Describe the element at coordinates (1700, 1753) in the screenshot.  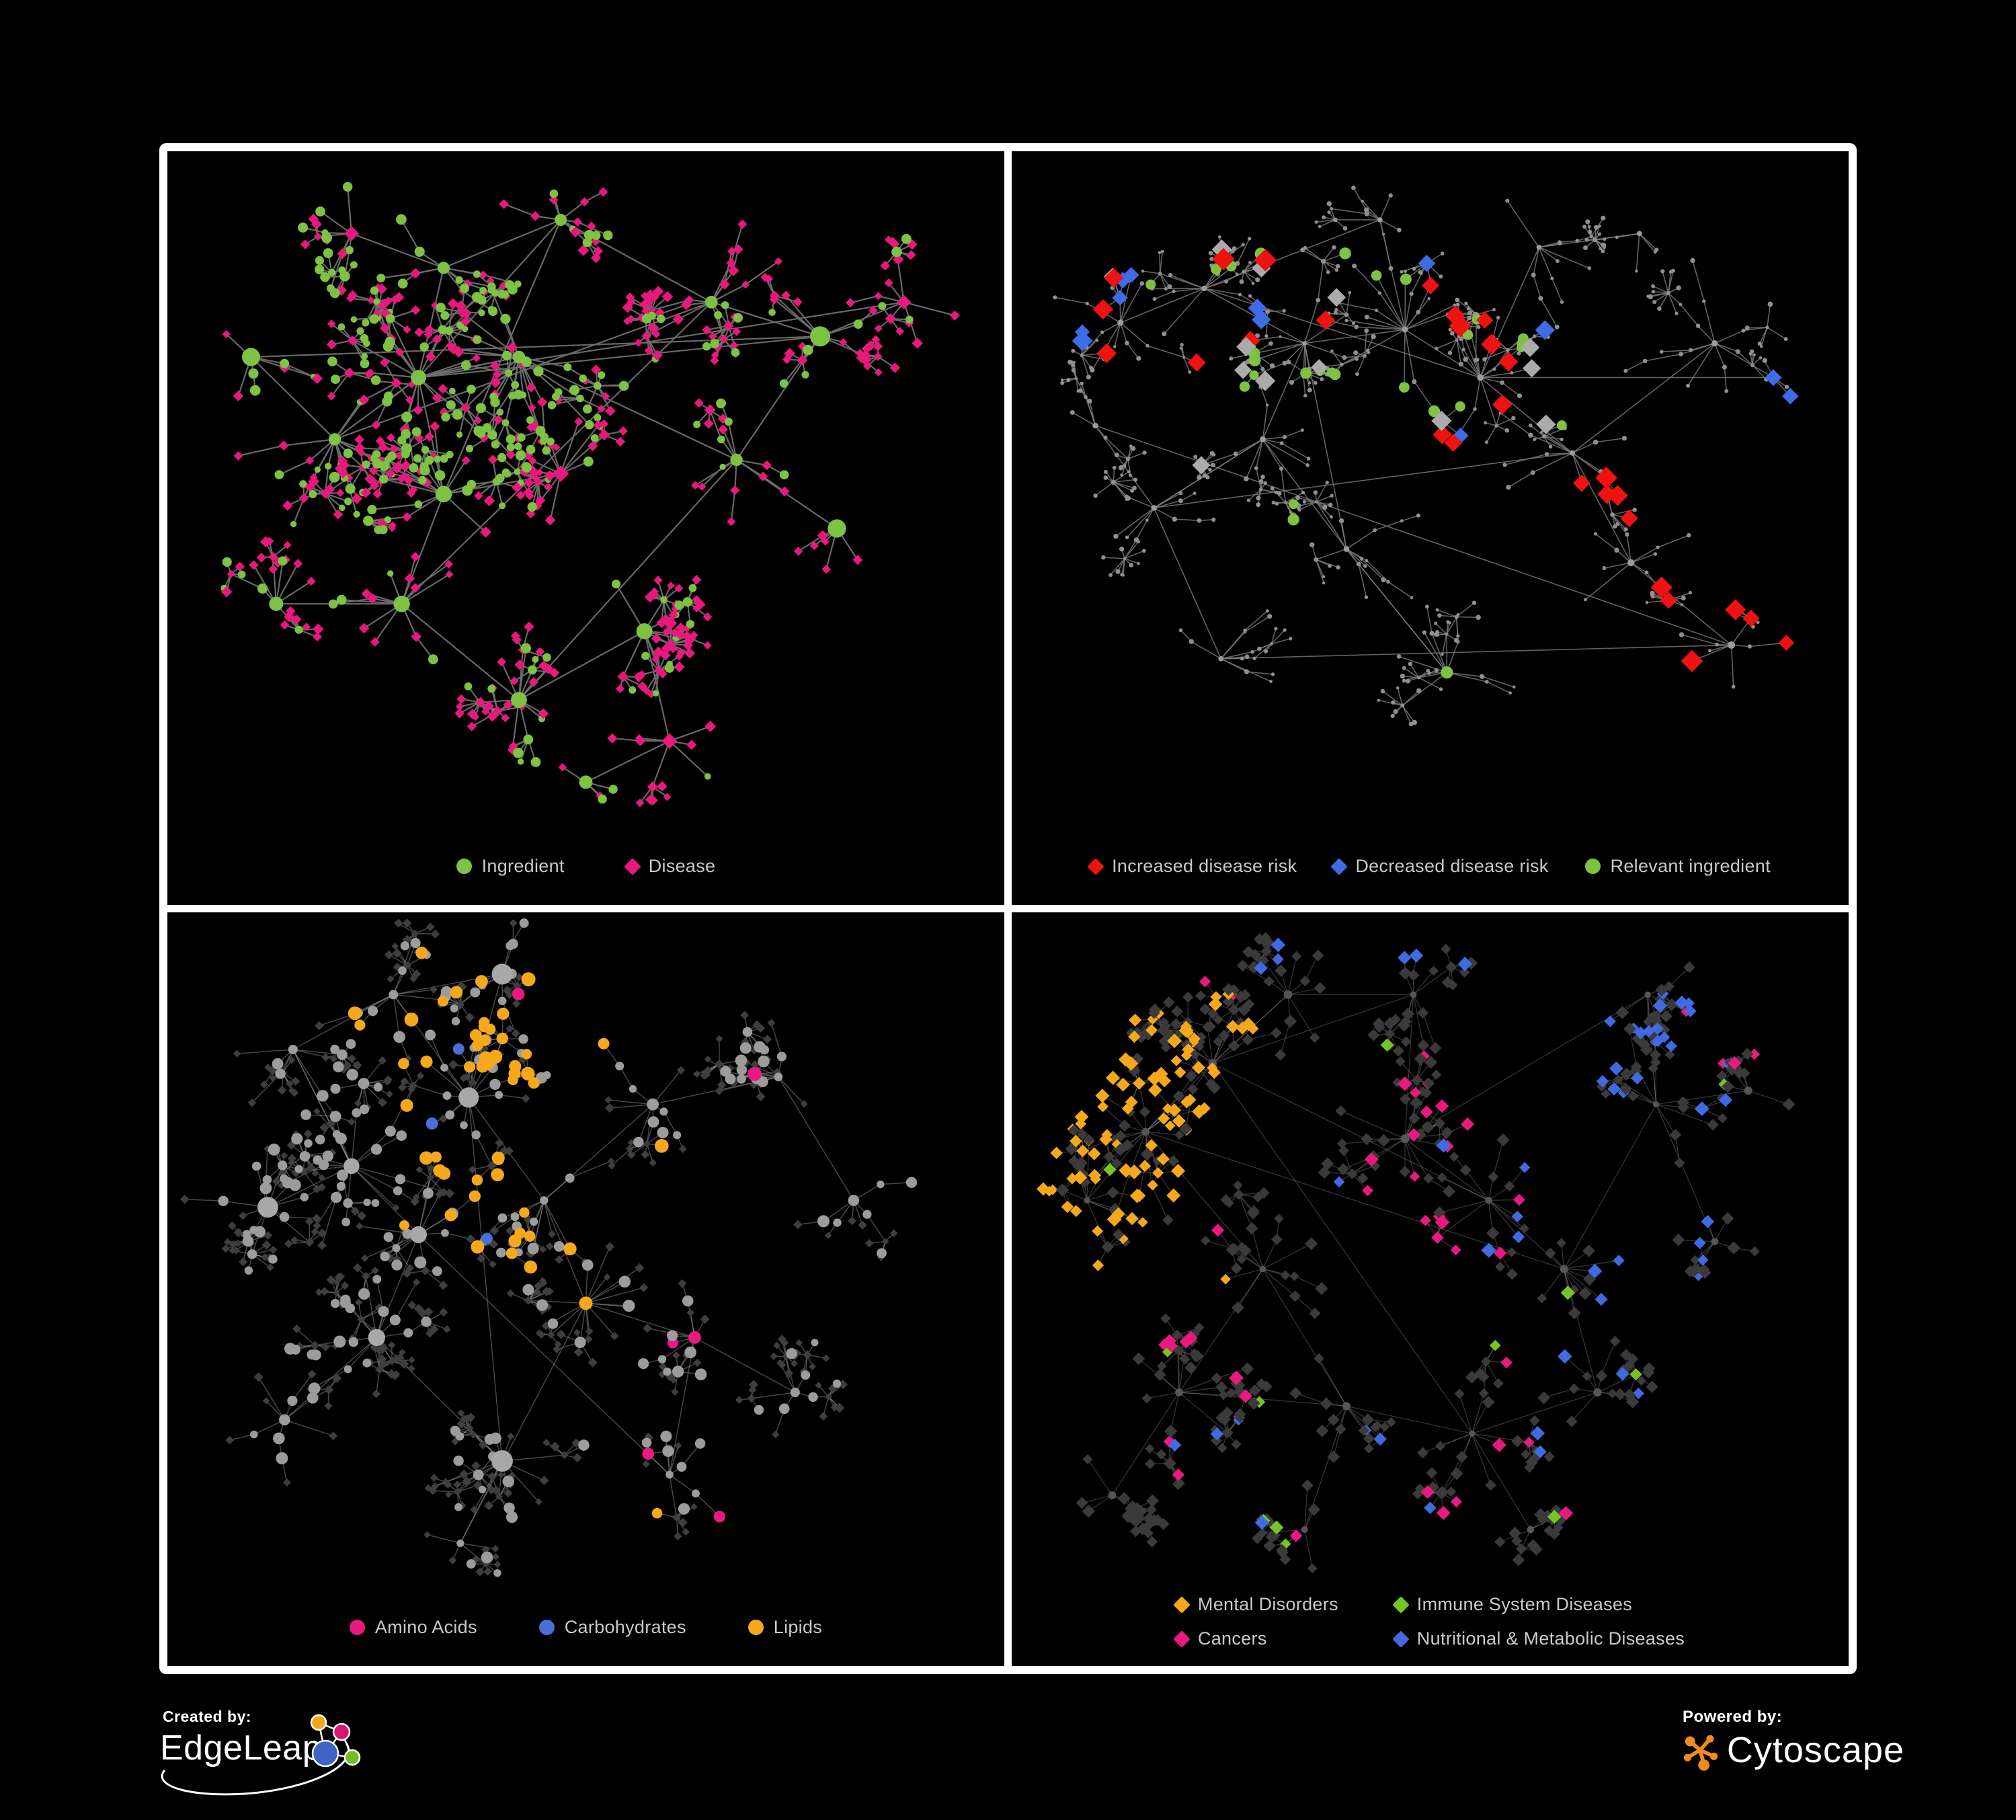
I see `cytoscape-logo-icon` at that location.